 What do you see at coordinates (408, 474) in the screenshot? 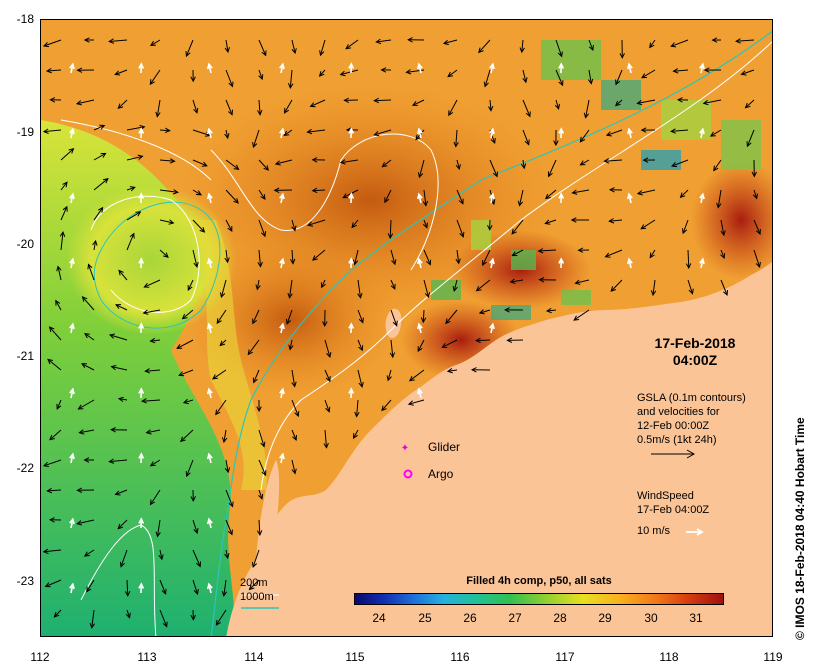
I see `argo-marker` at bounding box center [408, 474].